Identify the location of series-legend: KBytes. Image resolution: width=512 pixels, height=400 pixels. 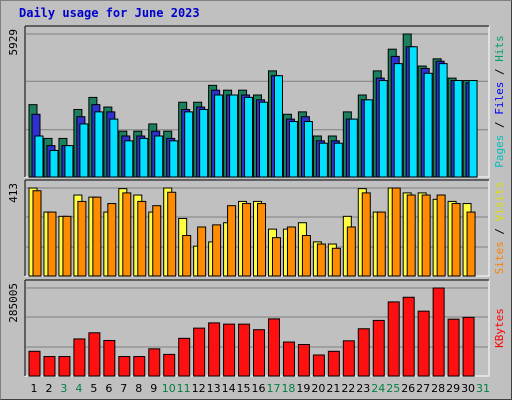
(499, 328).